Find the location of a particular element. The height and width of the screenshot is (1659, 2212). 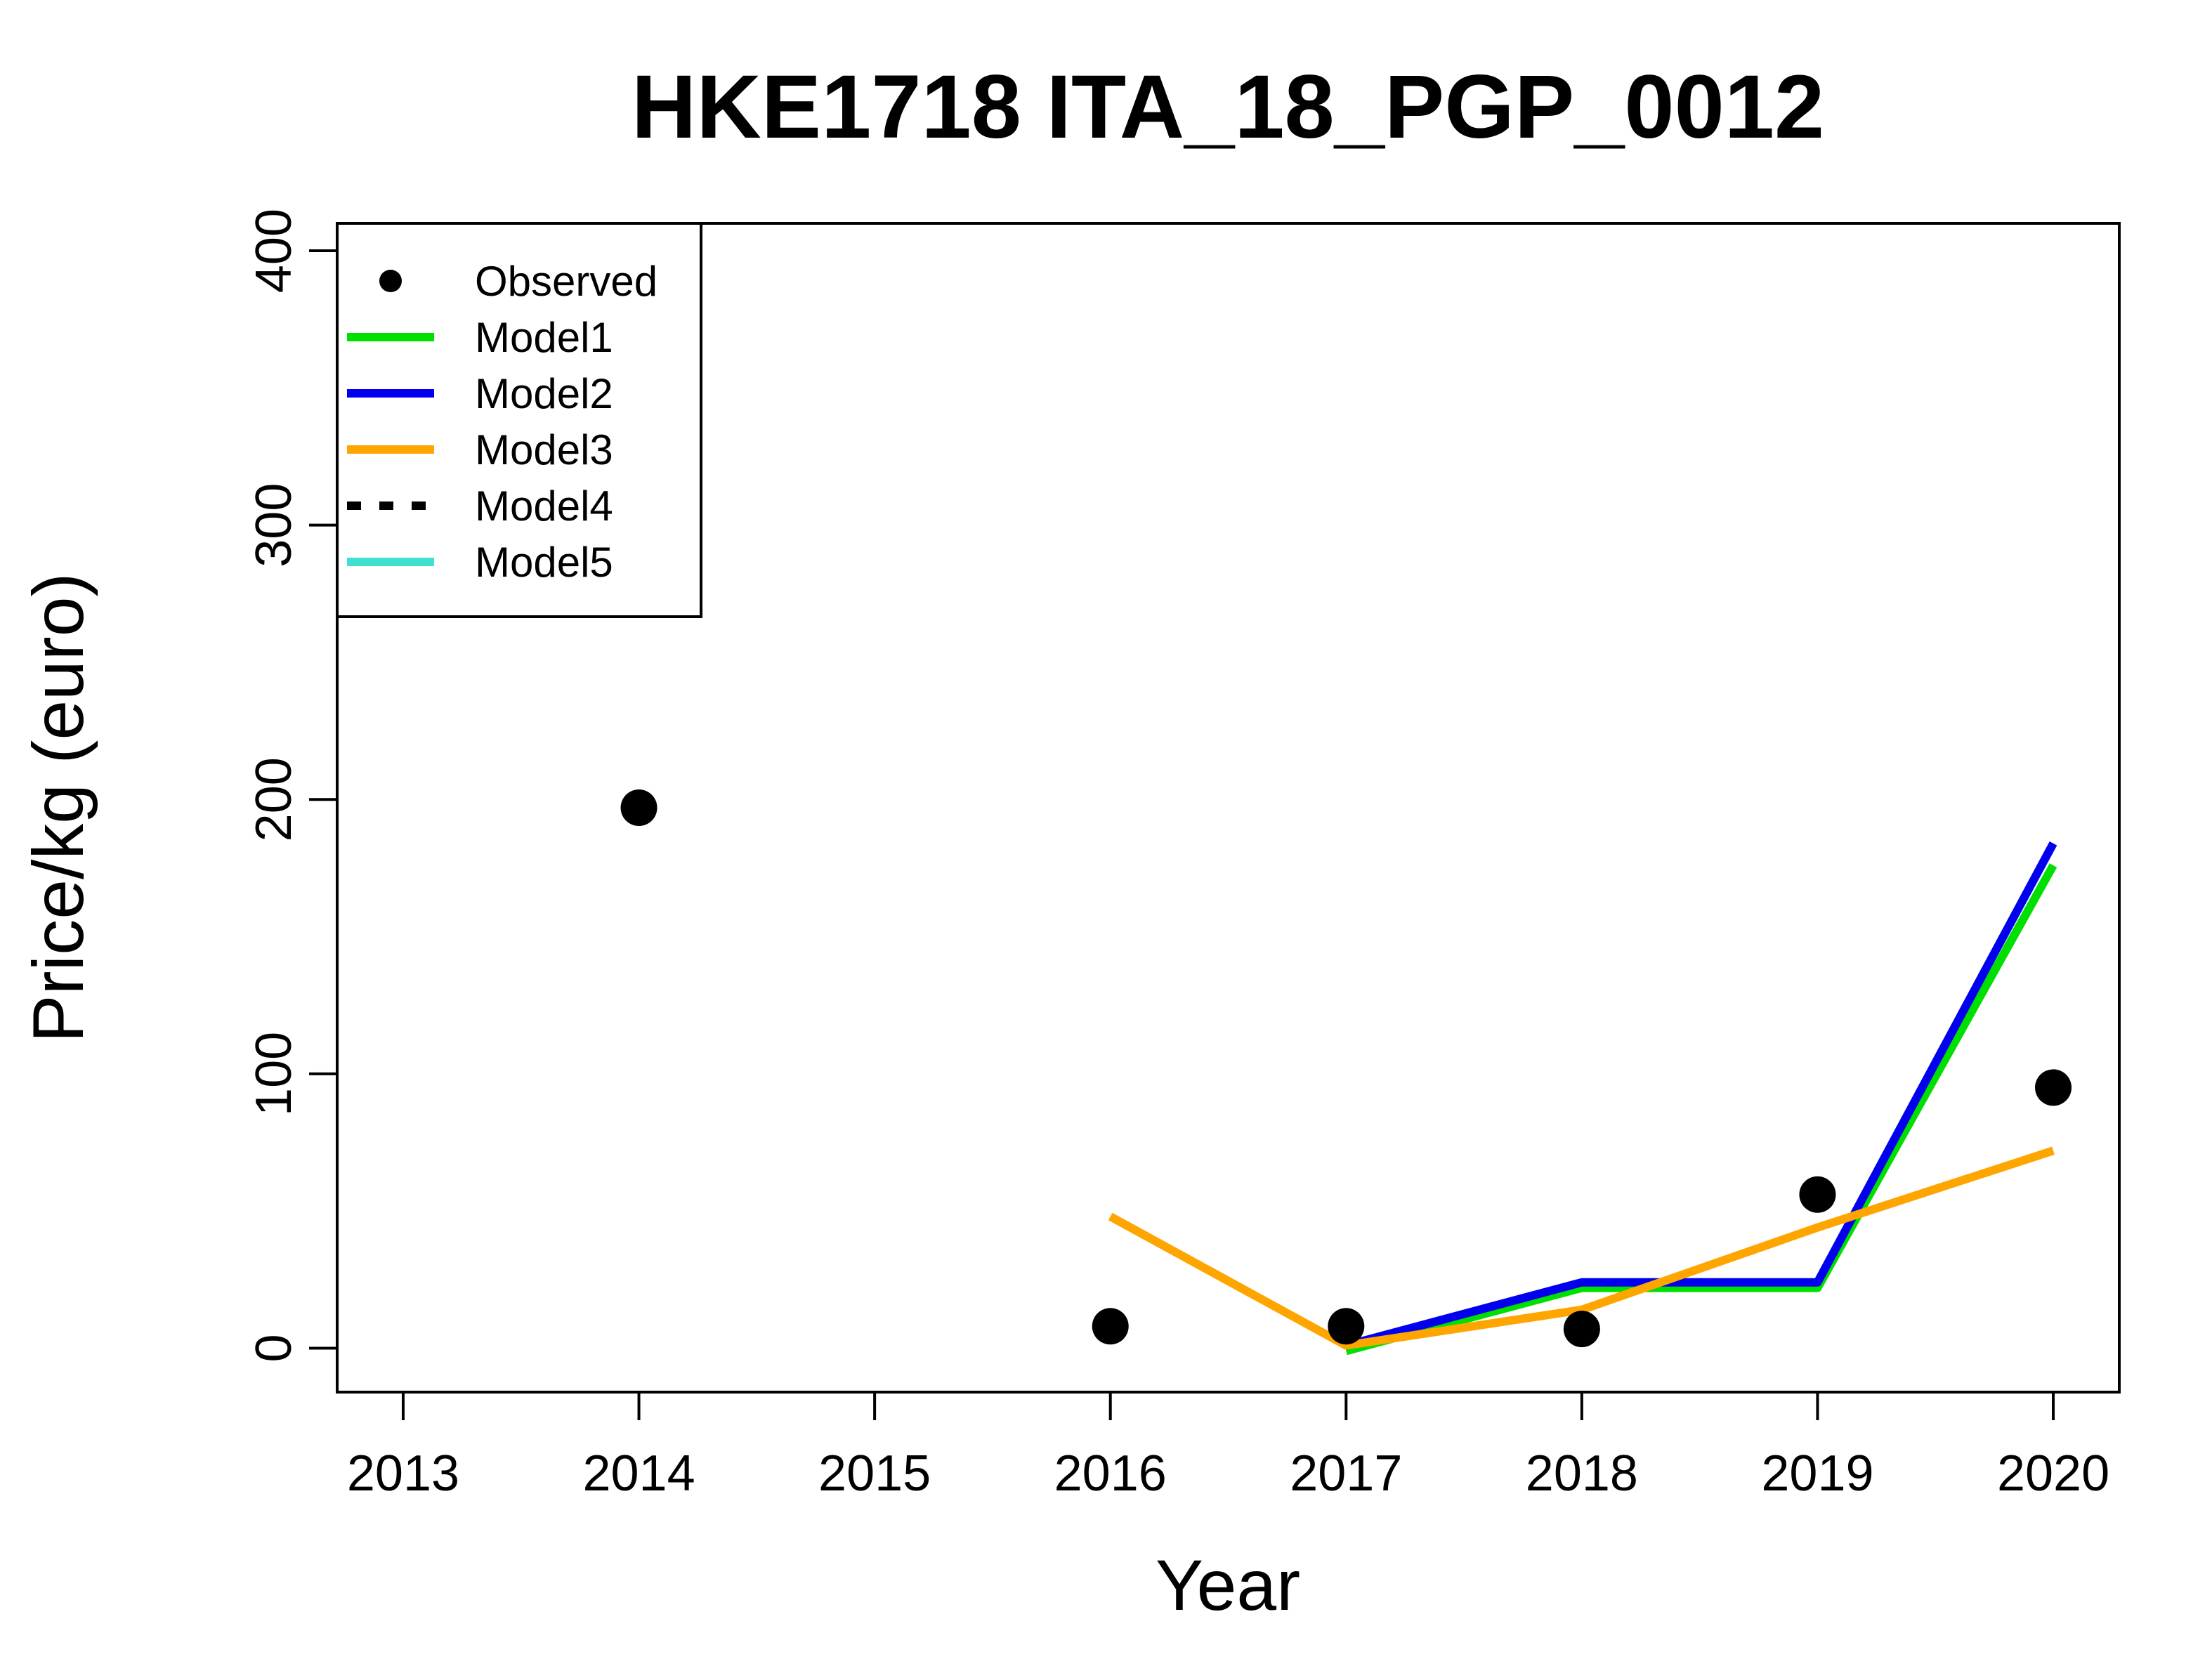

y-tick-label: 300 is located at coordinates (274, 525).